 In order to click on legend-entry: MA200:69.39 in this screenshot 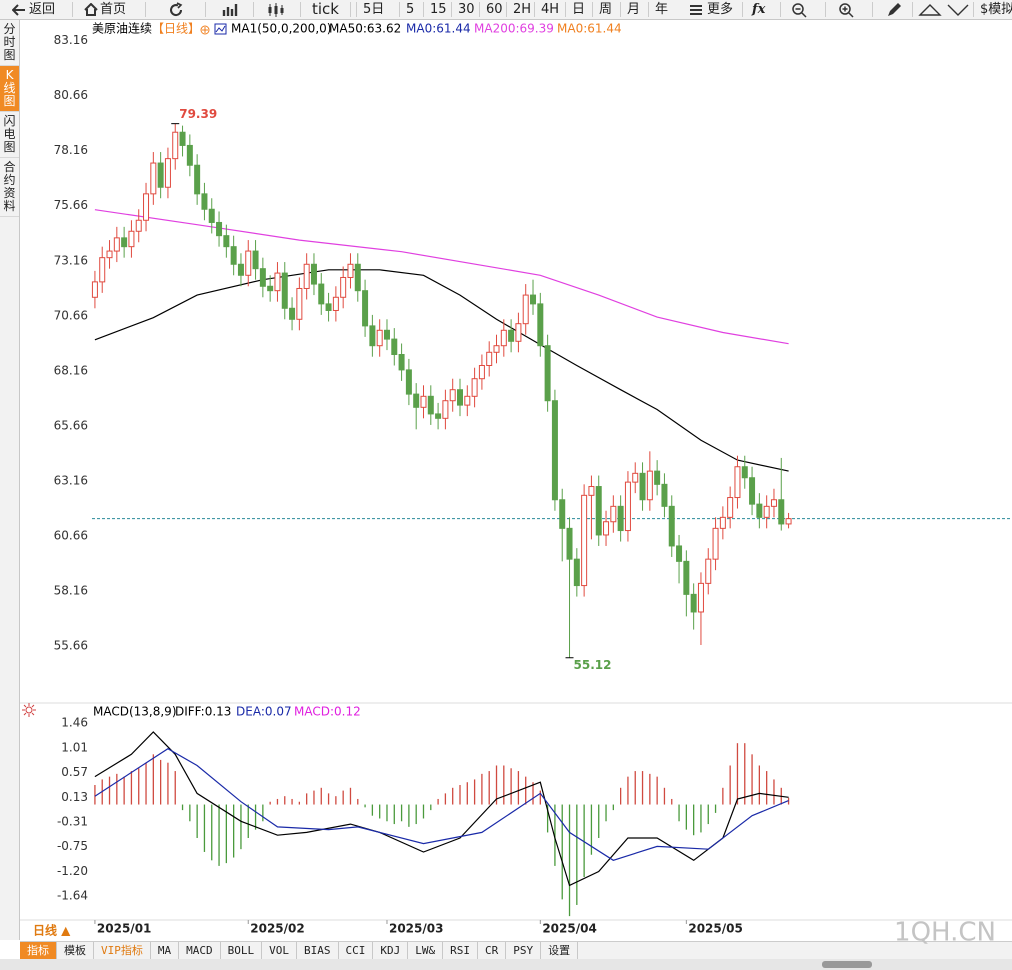, I will do `click(514, 29)`.